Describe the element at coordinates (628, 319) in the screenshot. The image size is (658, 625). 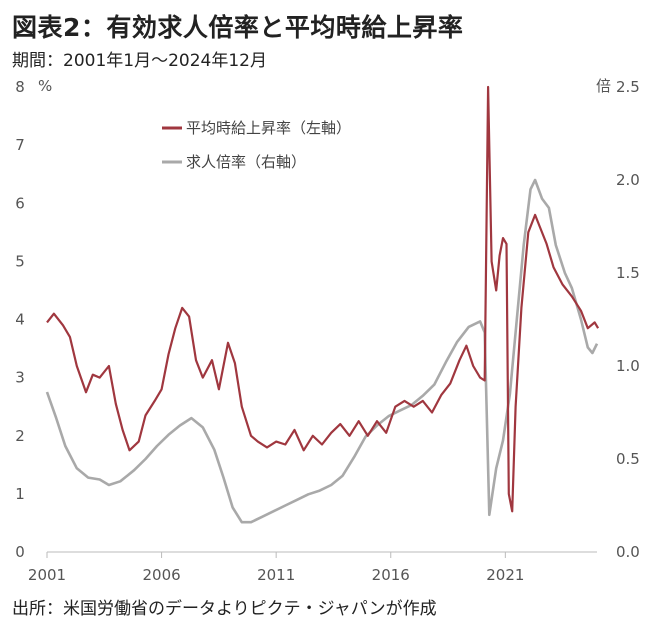
I see `right-axis: 0.0 0.5 1.0 1.5 2.0 2.5` at that location.